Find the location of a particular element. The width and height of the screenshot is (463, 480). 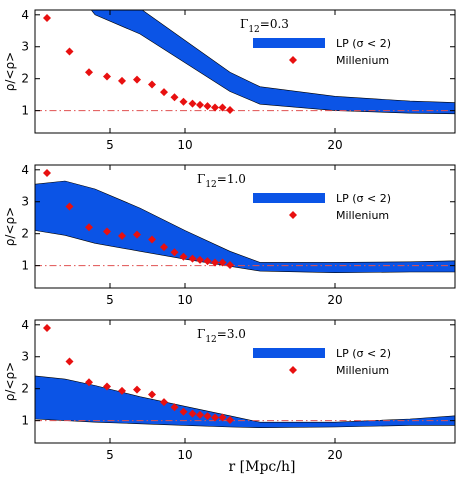

panel-title: Γ12=0.3 is located at coordinates (264, 26).